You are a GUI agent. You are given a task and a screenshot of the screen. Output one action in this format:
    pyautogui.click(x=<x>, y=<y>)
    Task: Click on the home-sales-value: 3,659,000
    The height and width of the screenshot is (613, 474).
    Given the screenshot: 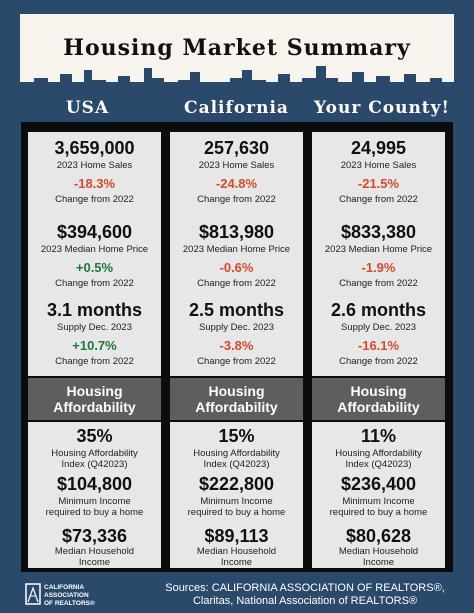 What is the action you would take?
    pyautogui.click(x=94, y=148)
    